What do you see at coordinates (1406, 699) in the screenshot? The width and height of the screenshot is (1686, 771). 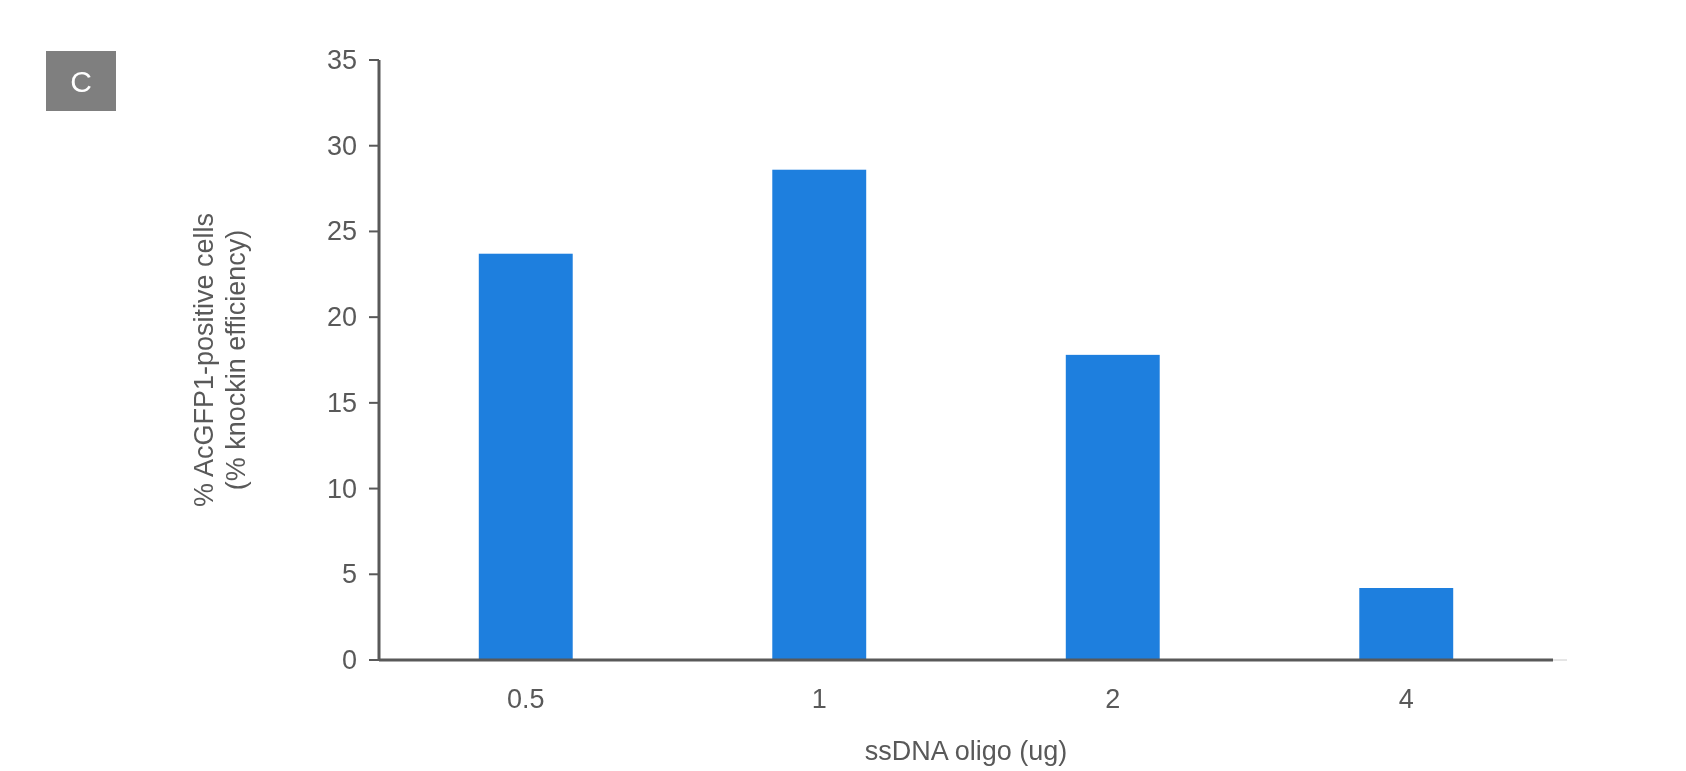 I see `x-tick-label: 4` at bounding box center [1406, 699].